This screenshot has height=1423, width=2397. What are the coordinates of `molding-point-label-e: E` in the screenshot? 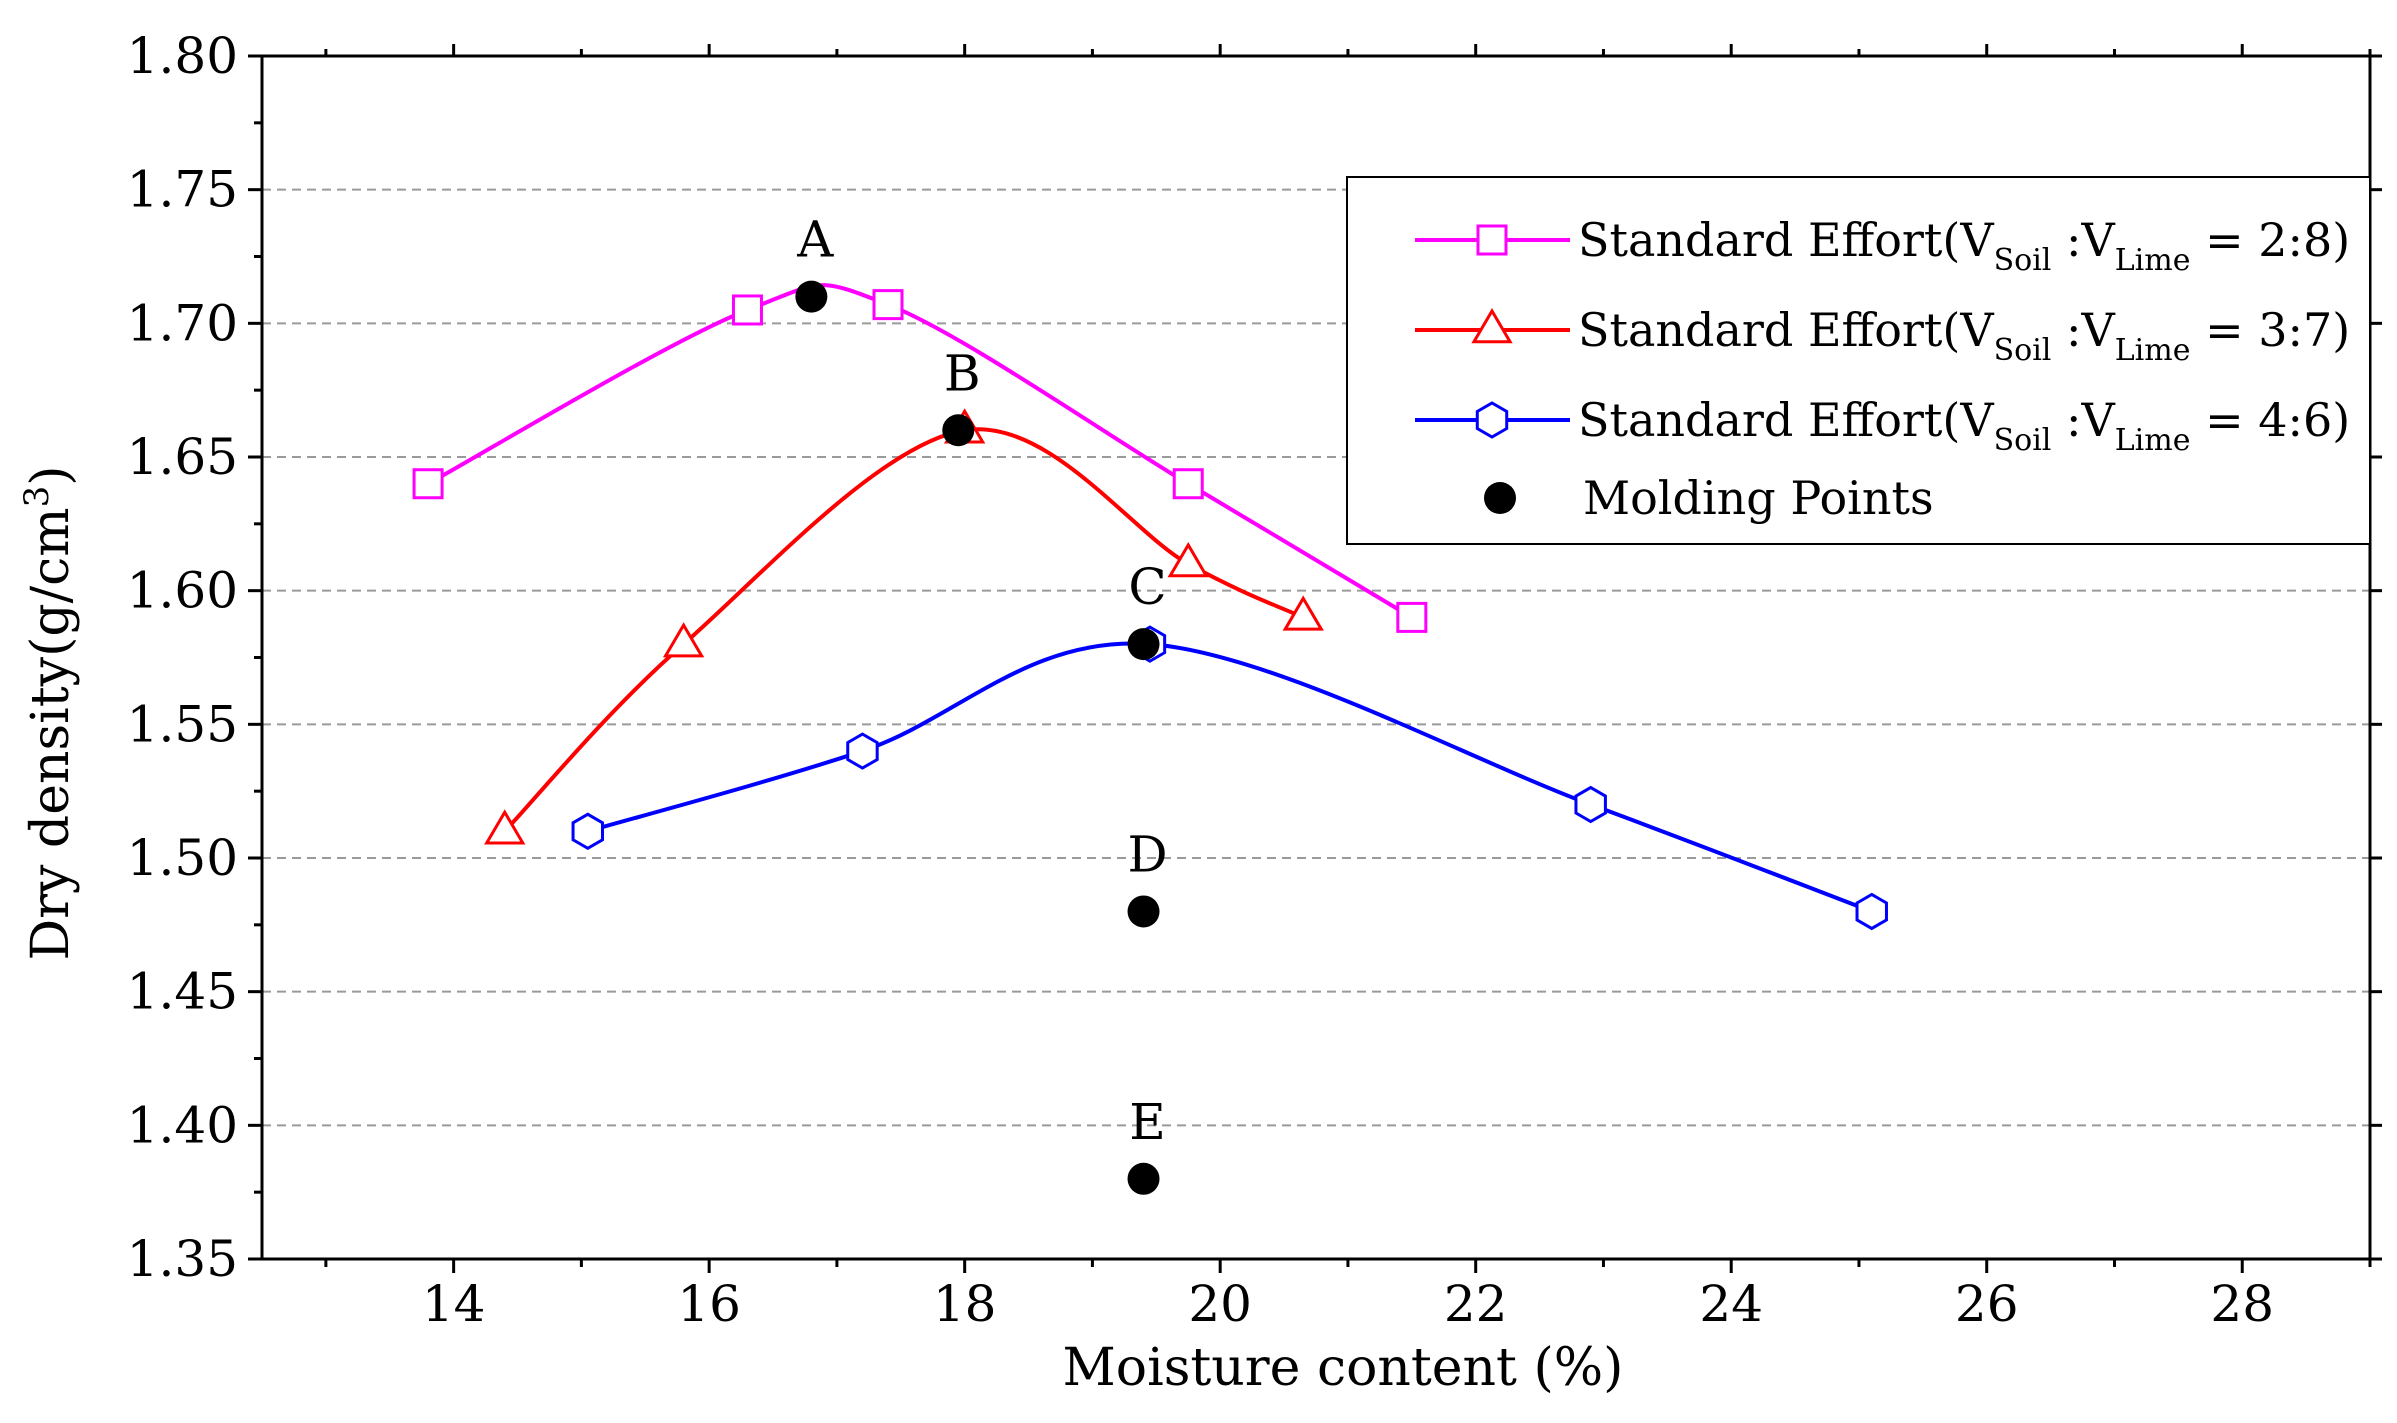 It's located at (1147, 1122).